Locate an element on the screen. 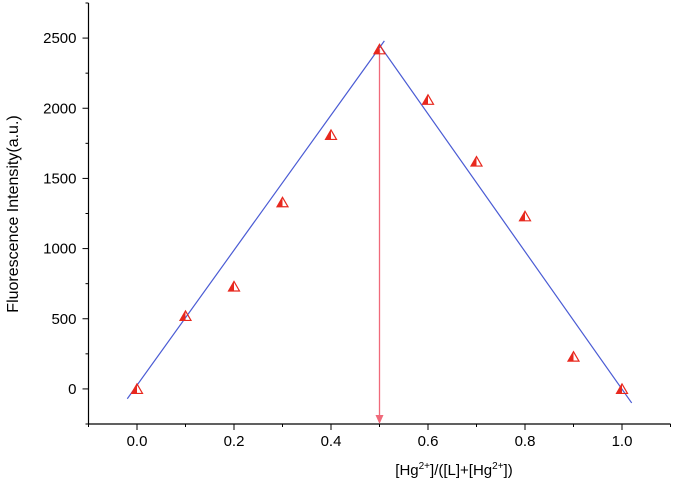 This screenshot has height=490, width=674. y-axis-label: Fluorescence Intensity(a.u.) is located at coordinates (13, 213).